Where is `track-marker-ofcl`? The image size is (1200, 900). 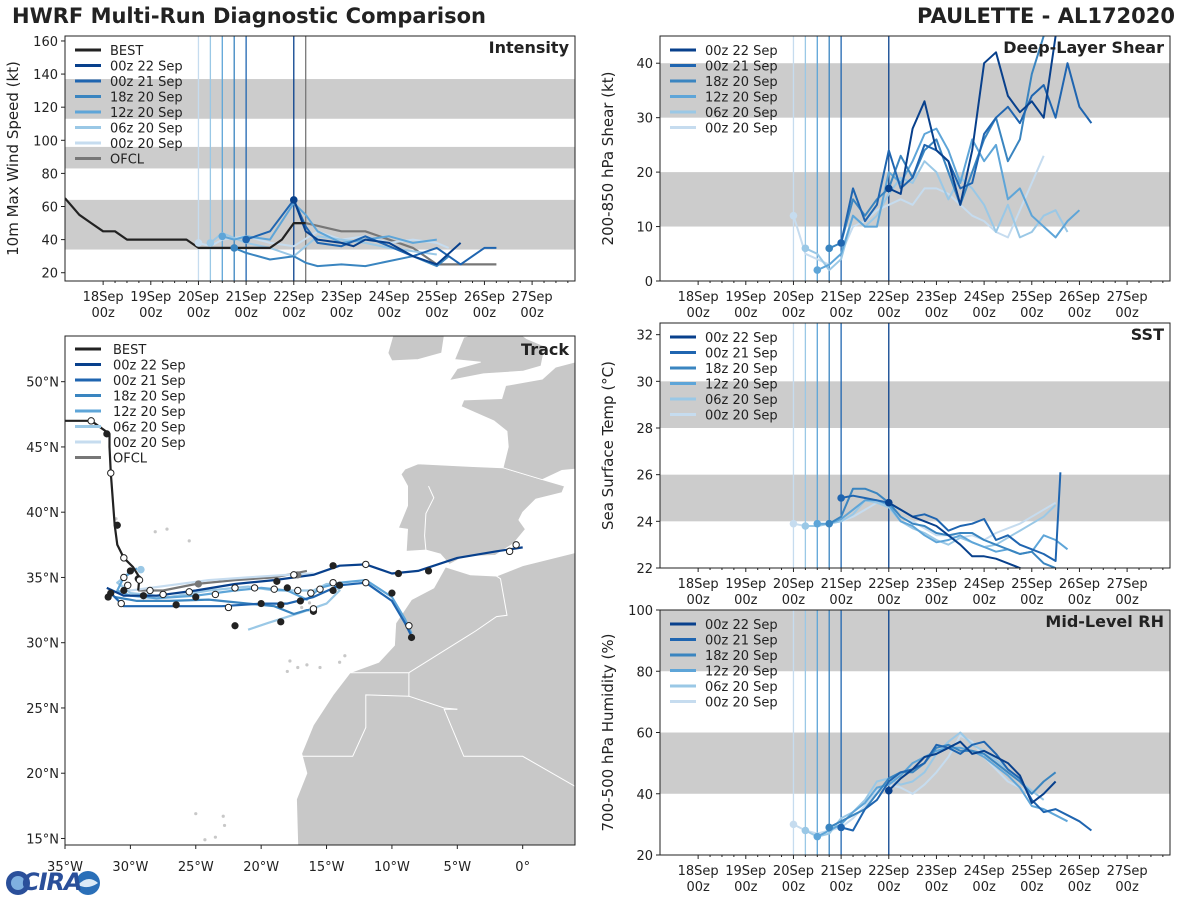
track-marker-ofcl is located at coordinates (198, 584).